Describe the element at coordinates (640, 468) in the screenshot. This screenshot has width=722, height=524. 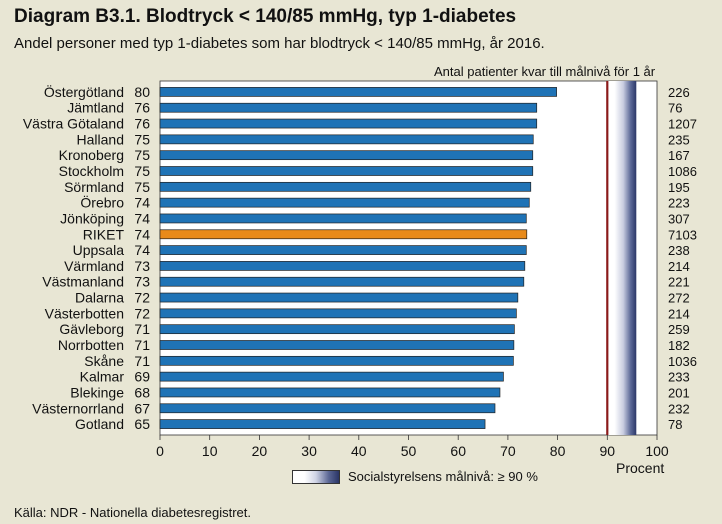
I see `x-axis-unit: Procent` at that location.